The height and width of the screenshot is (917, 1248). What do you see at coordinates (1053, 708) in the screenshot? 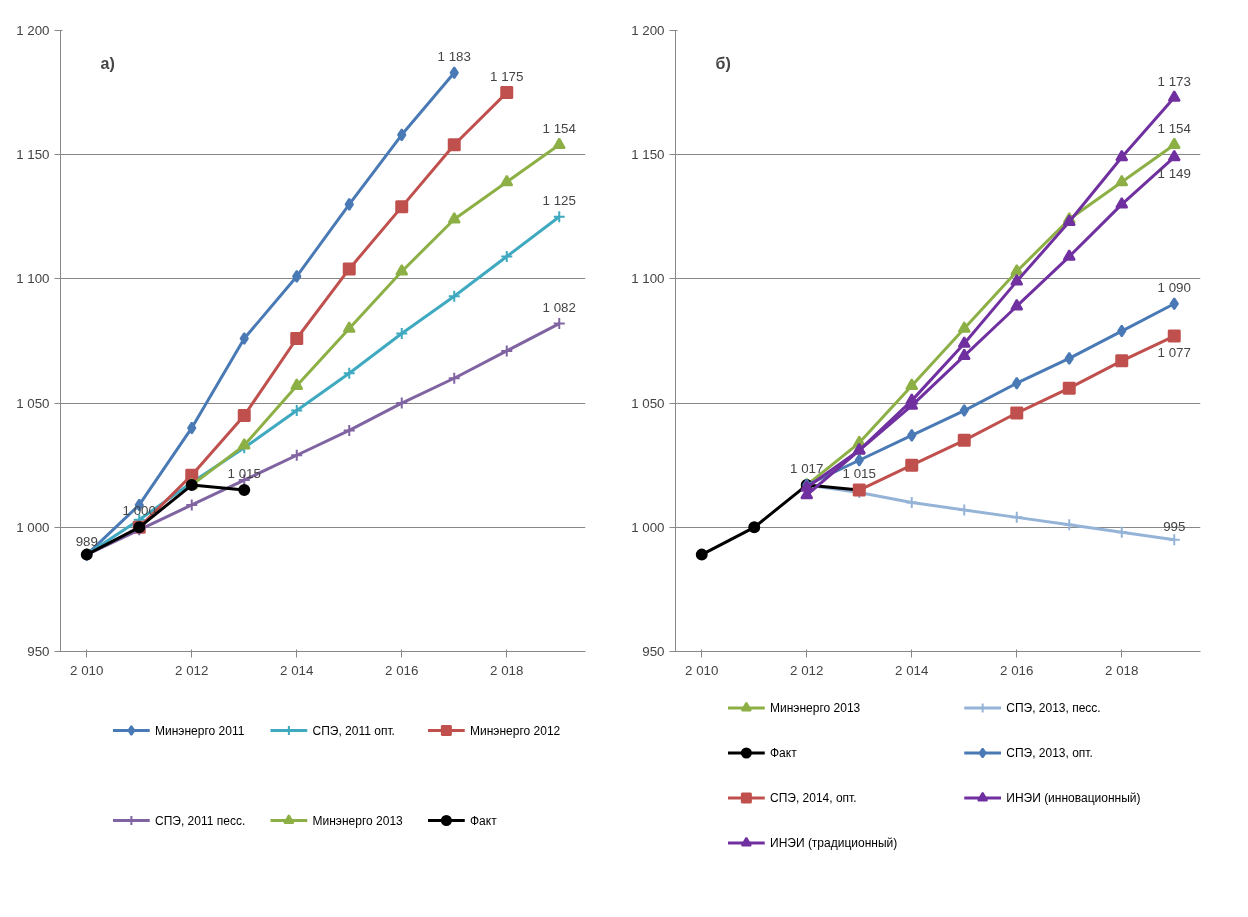
I see `legend-label: СПЭ, 2013, песс.` at bounding box center [1053, 708].